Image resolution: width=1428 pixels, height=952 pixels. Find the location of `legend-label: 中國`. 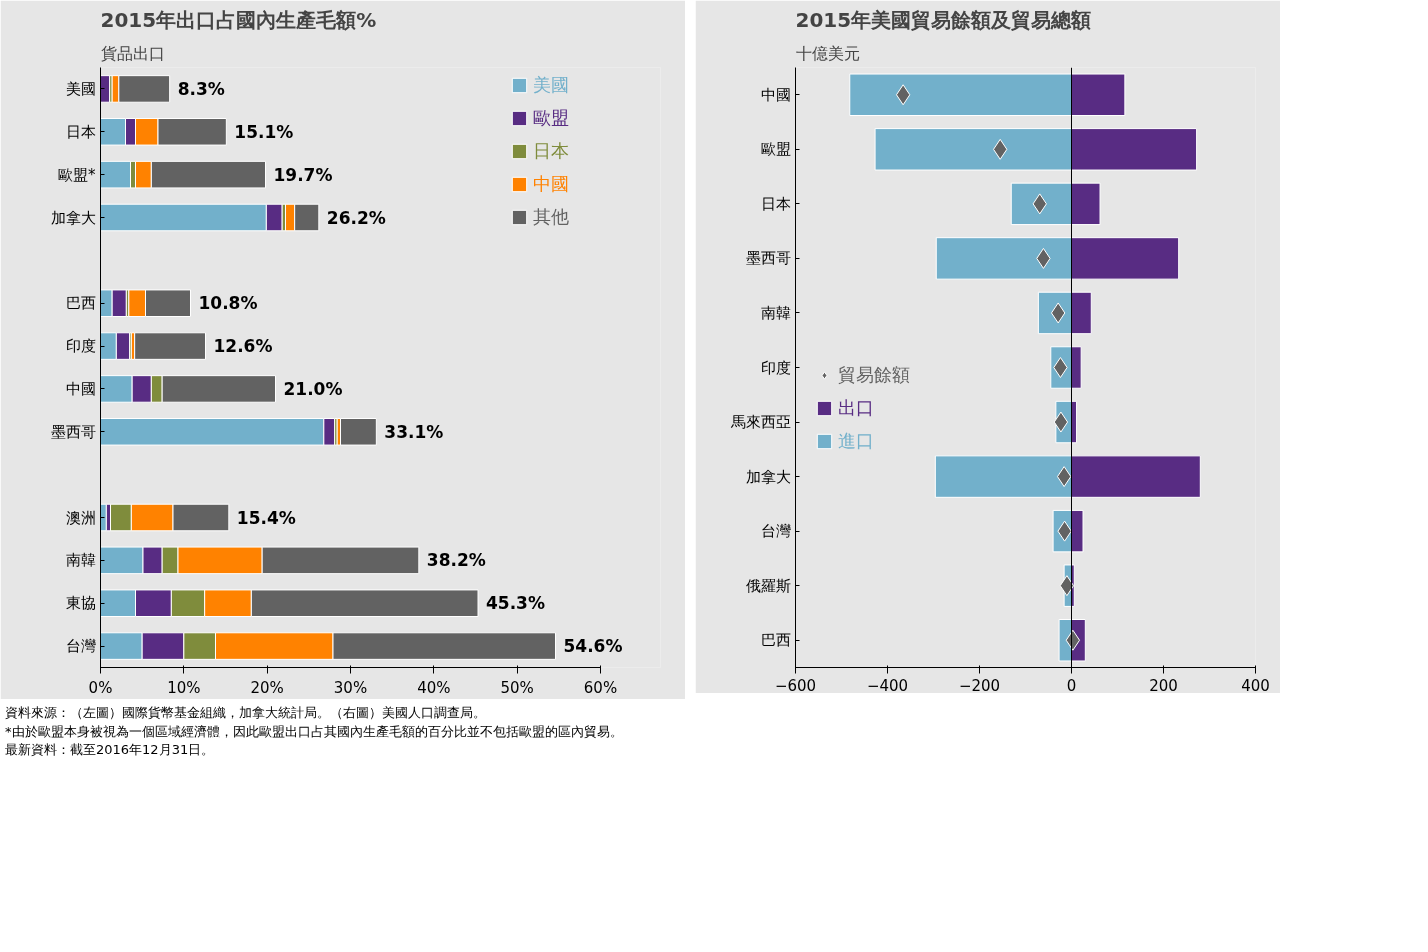

legend-label: 中國 is located at coordinates (551, 184).